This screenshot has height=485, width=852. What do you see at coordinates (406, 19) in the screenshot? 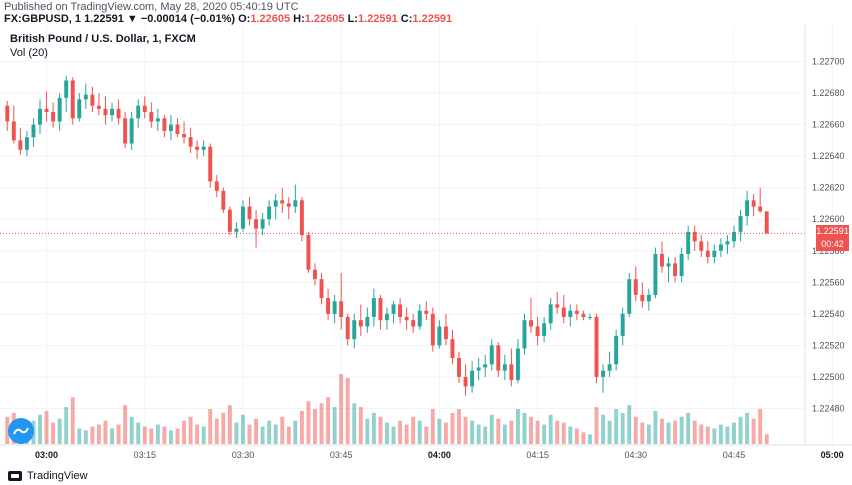
I see `close-label: C:` at bounding box center [406, 19].